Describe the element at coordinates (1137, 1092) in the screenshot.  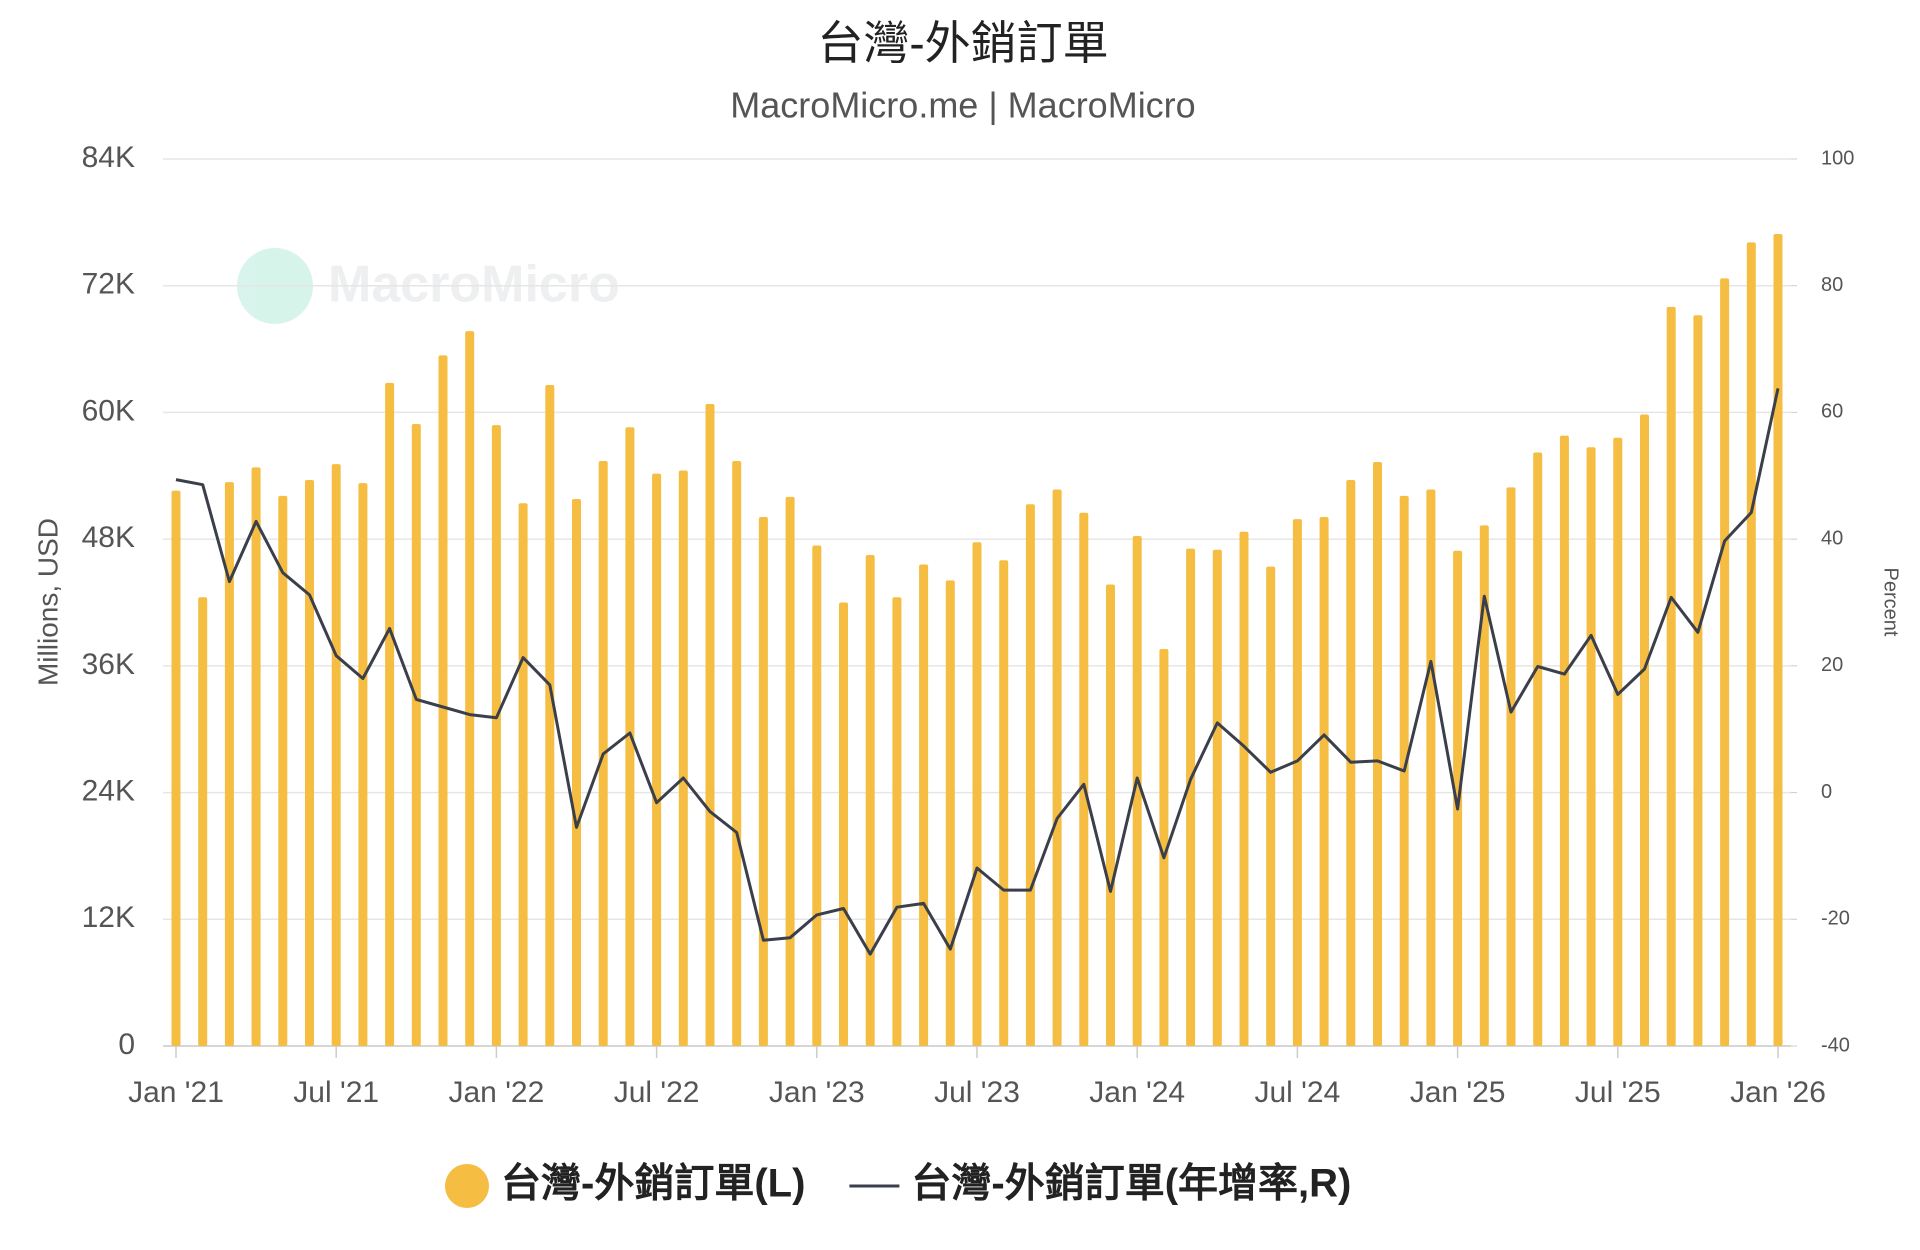
I see `x-tick-label: Jan '24` at that location.